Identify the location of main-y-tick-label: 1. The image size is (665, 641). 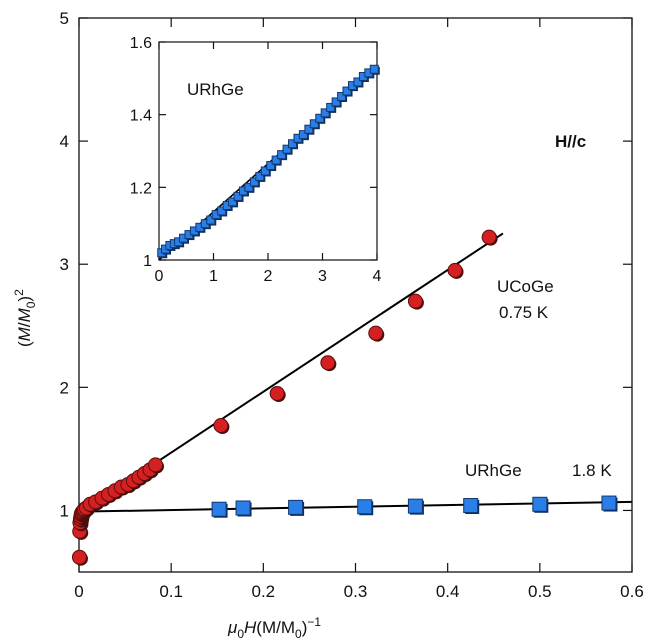
(64, 510).